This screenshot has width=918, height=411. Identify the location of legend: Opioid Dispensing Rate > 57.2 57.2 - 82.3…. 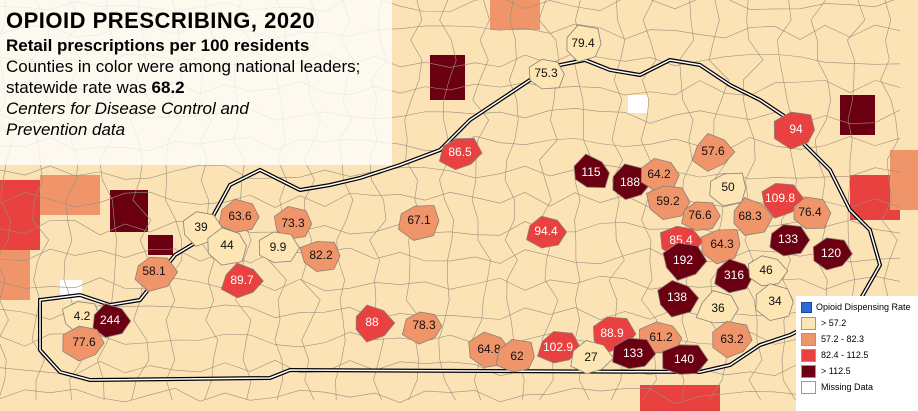
(857, 353).